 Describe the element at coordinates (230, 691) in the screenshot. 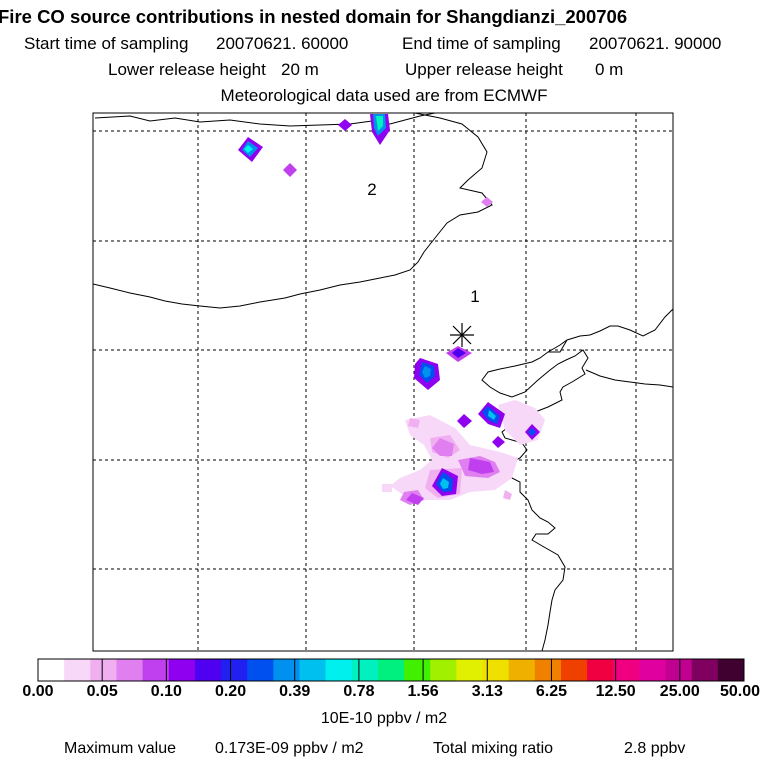

I see `color-scale-tick-label: 0.20` at that location.